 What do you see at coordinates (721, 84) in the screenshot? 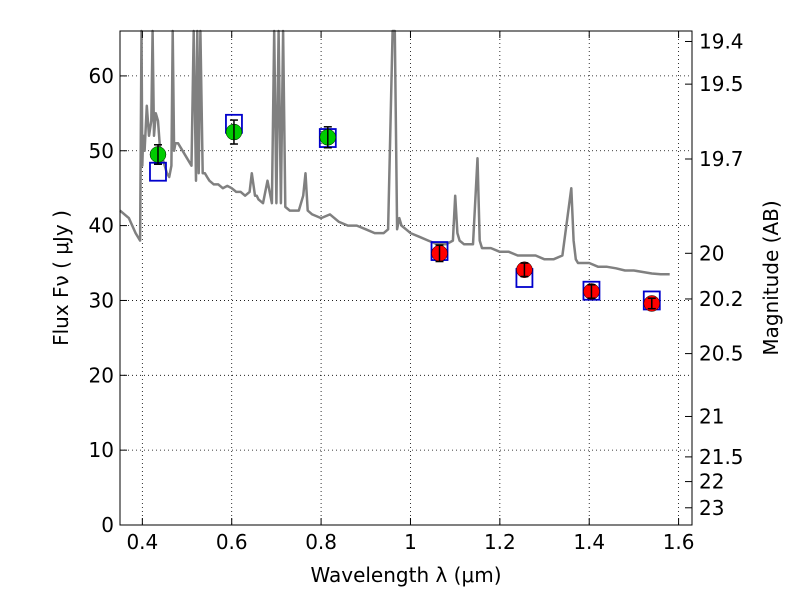
I see `y2-tick-label: 19.5` at bounding box center [721, 84].